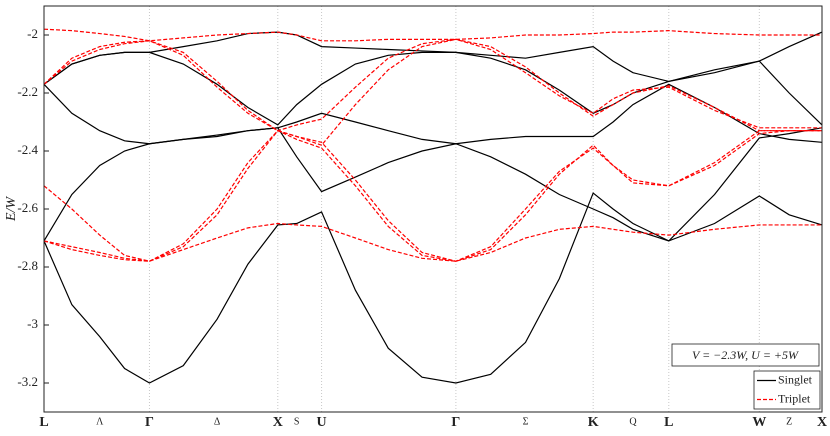  I want to click on x-tick-label: W, so click(759, 422).